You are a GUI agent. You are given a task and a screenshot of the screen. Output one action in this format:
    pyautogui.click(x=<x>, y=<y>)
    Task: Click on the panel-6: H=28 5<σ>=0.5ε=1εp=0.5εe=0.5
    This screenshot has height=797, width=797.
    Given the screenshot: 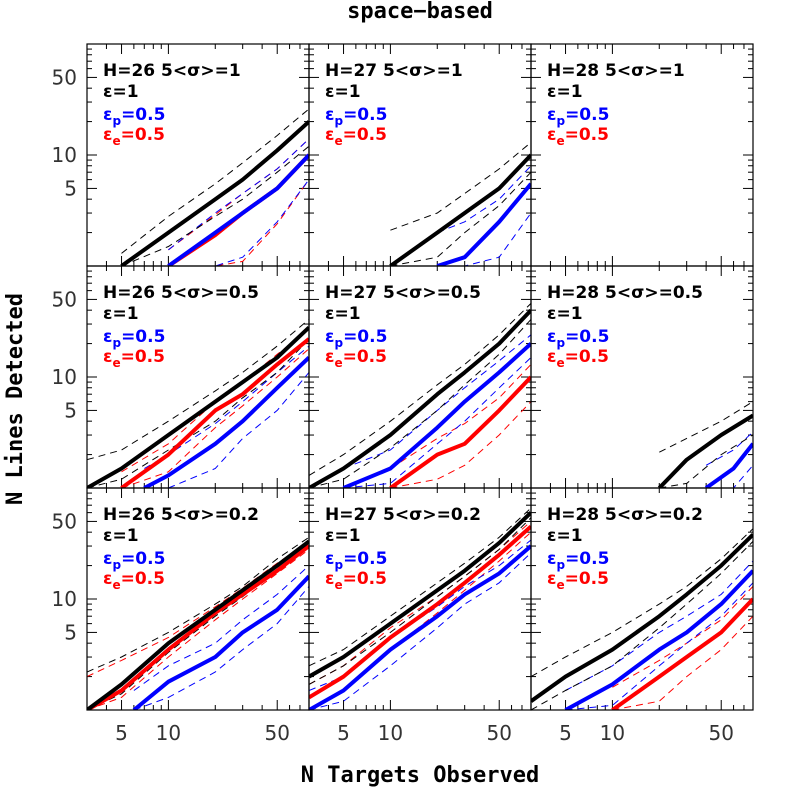 What is the action you would take?
    pyautogui.click(x=642, y=377)
    